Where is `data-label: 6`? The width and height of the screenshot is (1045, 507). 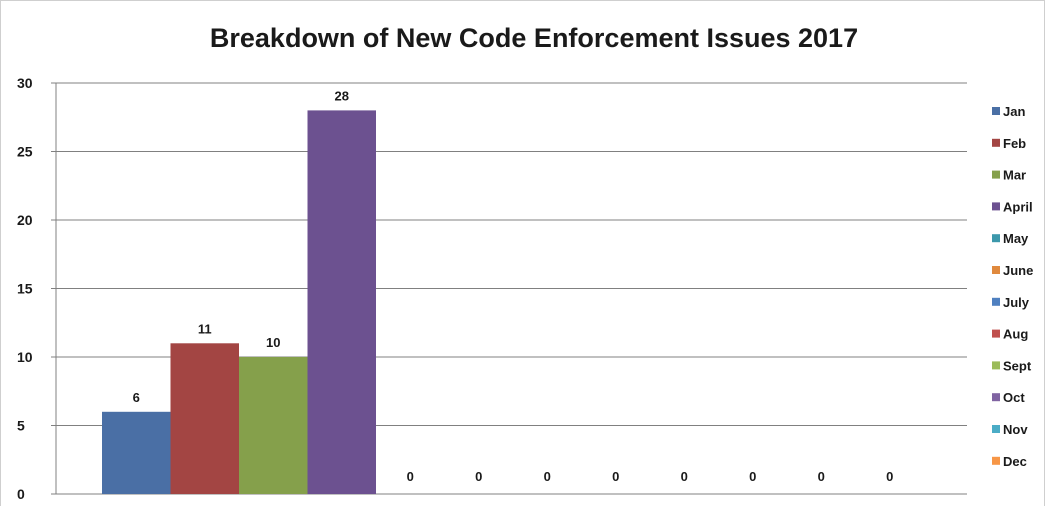 data-label: 6 is located at coordinates (136, 397).